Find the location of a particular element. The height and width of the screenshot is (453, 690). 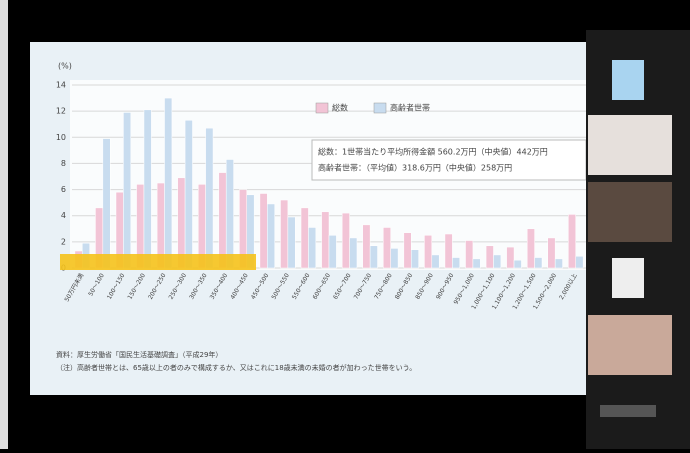

annotation: 高齢者世帯：（平均値）318.6万円（中央値）258万円 is located at coordinates (415, 168).